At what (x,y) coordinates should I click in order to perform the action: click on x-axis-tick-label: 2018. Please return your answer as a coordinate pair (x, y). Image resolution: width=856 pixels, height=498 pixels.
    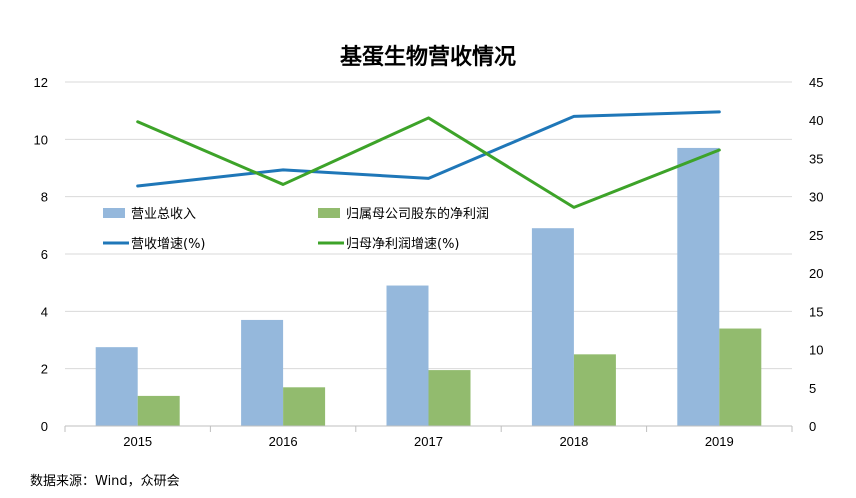
    Looking at the image, I should click on (573, 441).